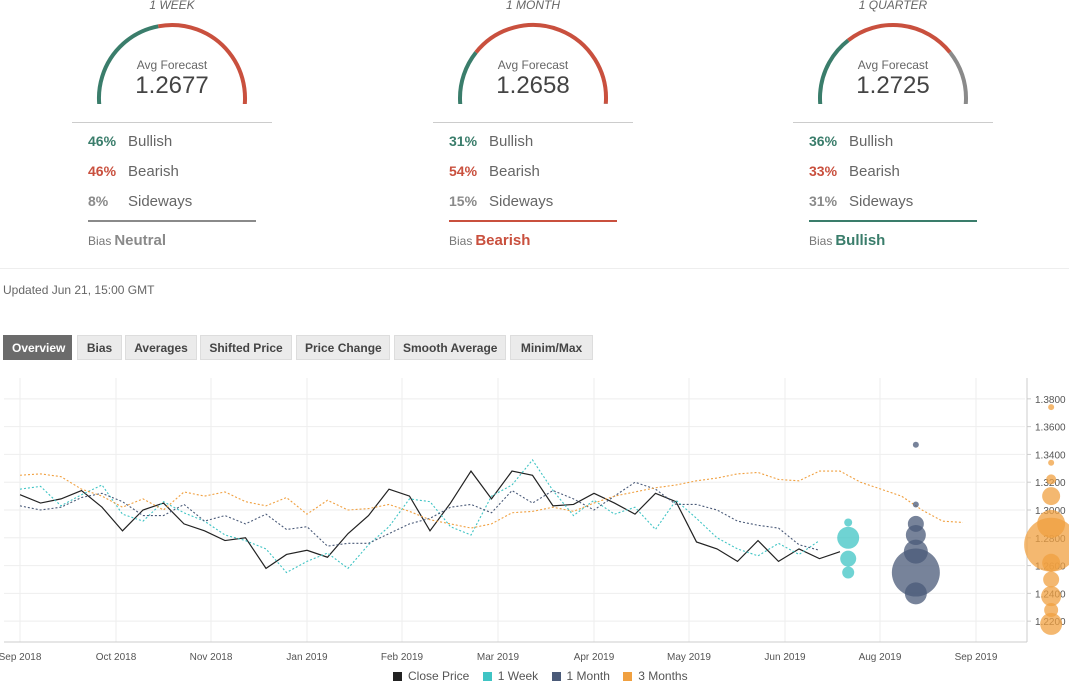 The height and width of the screenshot is (683, 1069). What do you see at coordinates (518, 676) in the screenshot?
I see `legend-label: 1 Week` at bounding box center [518, 676].